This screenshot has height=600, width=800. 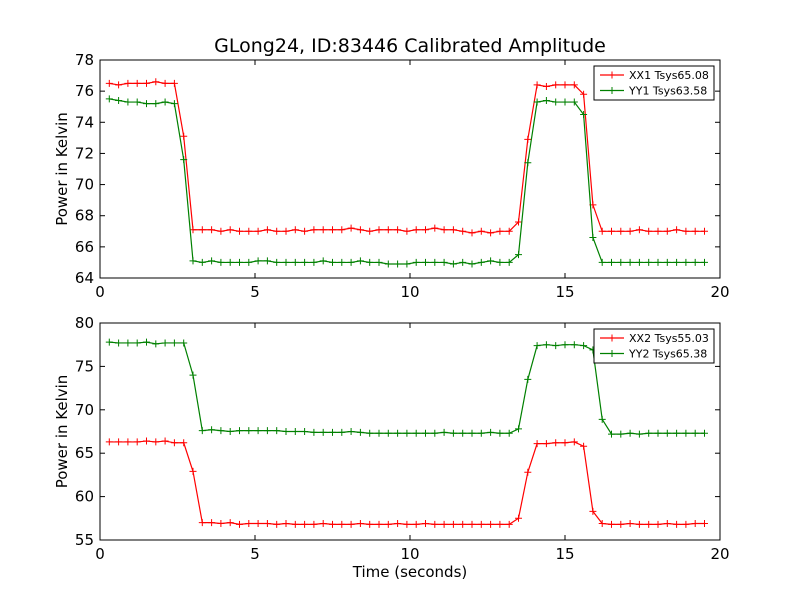 What do you see at coordinates (84, 410) in the screenshot?
I see `y-tick-label: 70` at bounding box center [84, 410].